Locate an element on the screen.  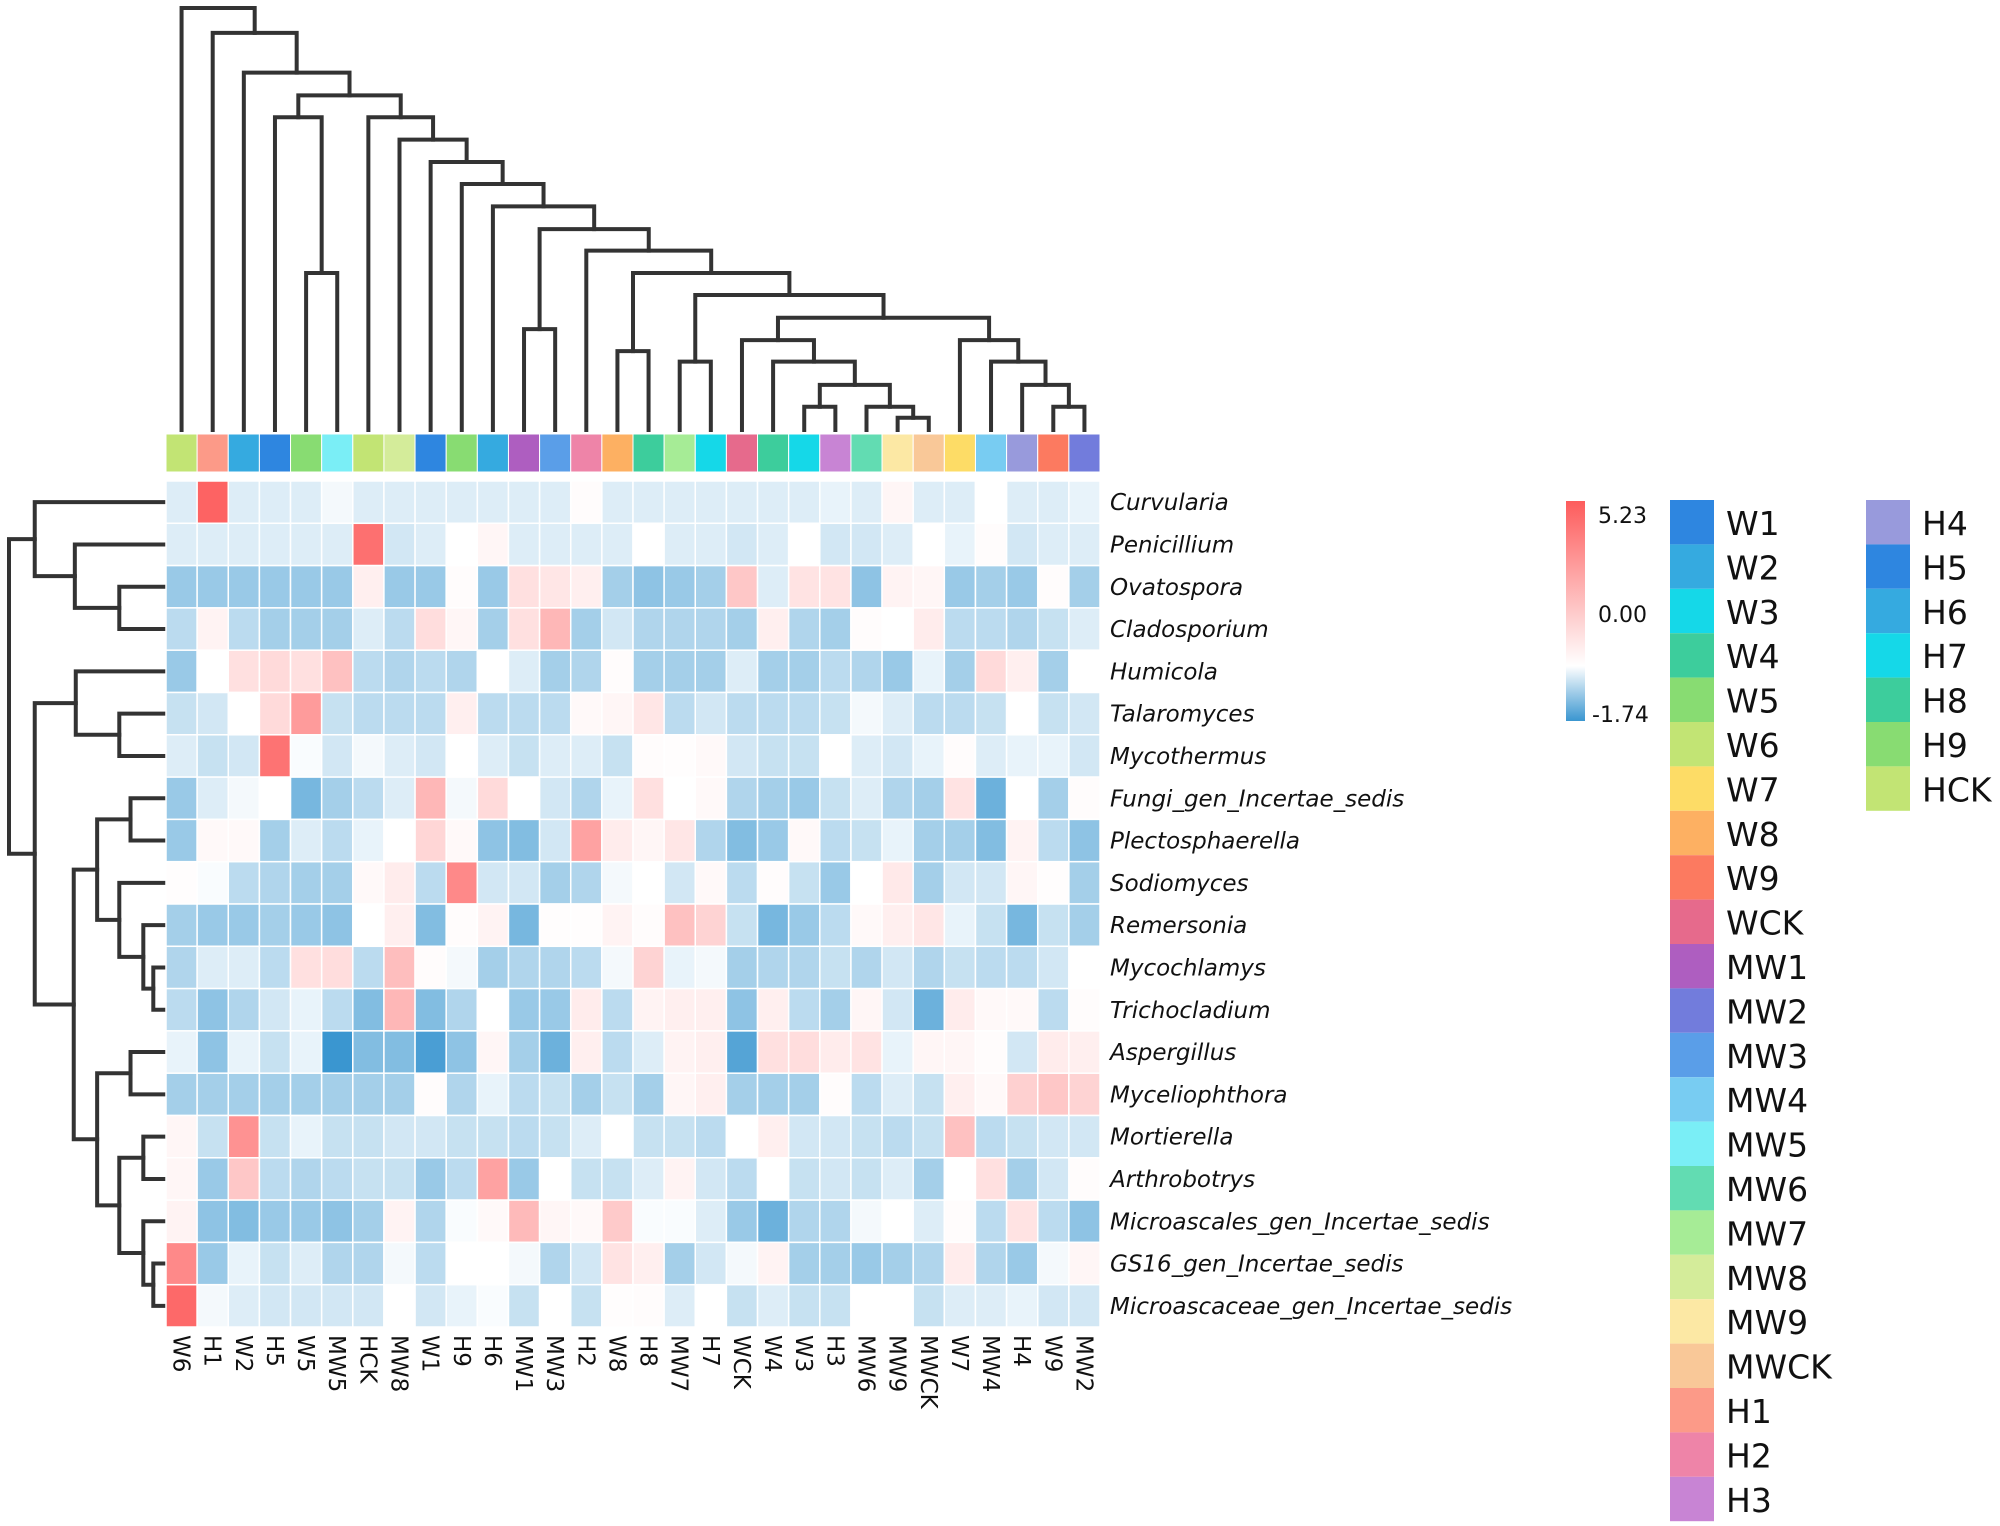
legend-label: W8 is located at coordinates (1753, 834).